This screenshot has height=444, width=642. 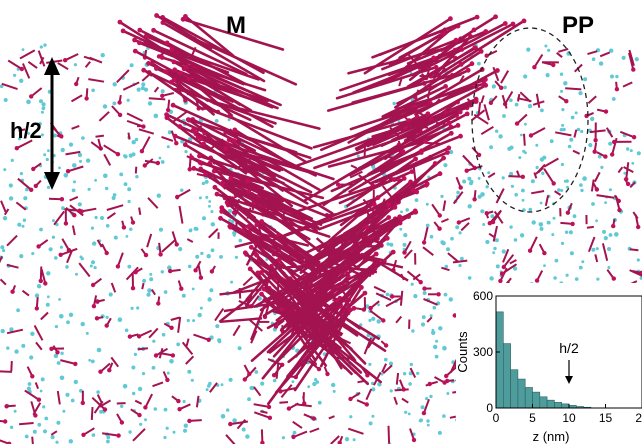 I want to click on y-tick-label: 300, so click(x=483, y=352).